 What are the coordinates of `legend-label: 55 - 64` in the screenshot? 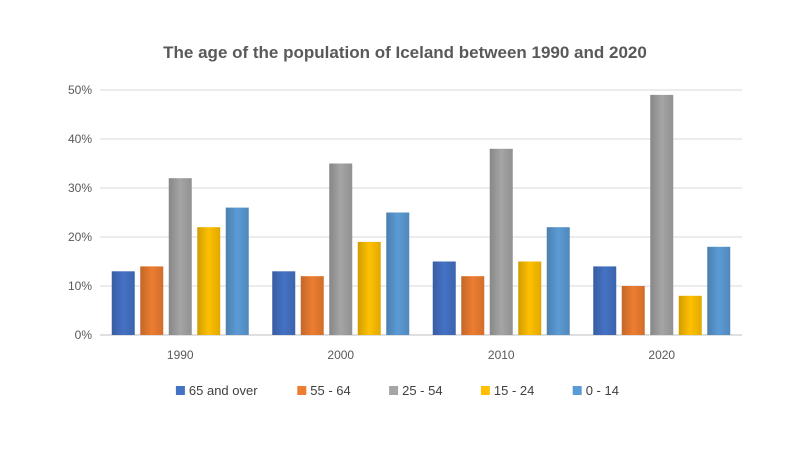 It's located at (330, 390).